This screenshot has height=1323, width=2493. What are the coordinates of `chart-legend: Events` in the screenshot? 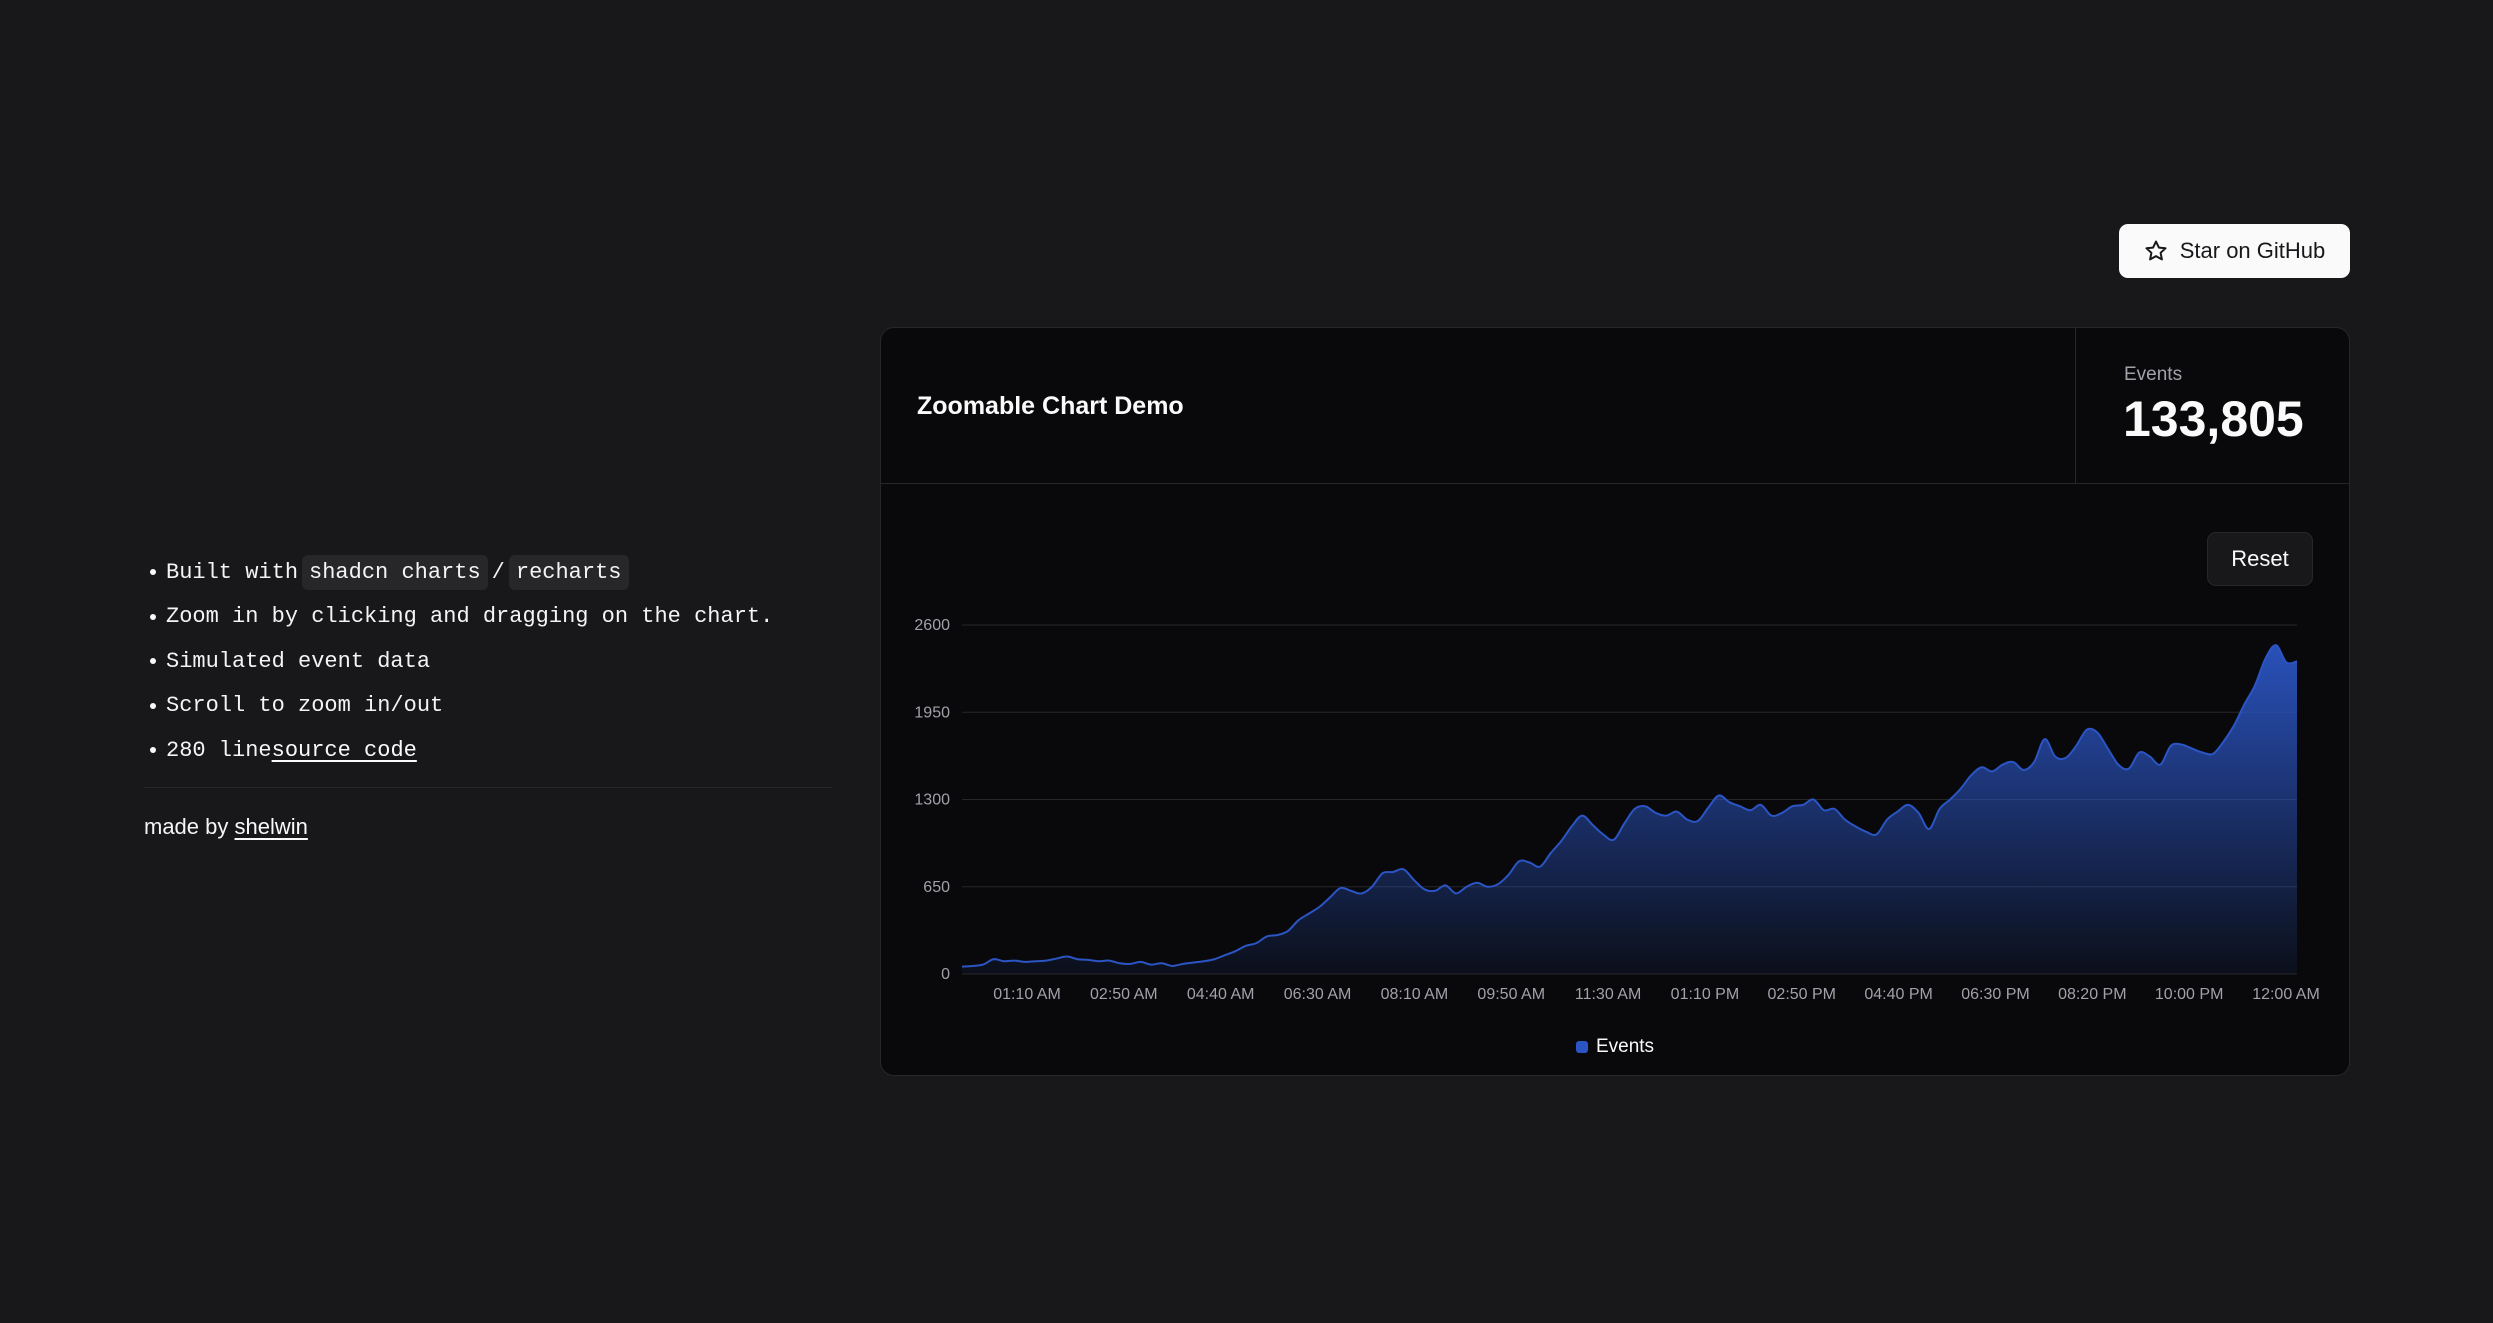 It's located at (1615, 1047).